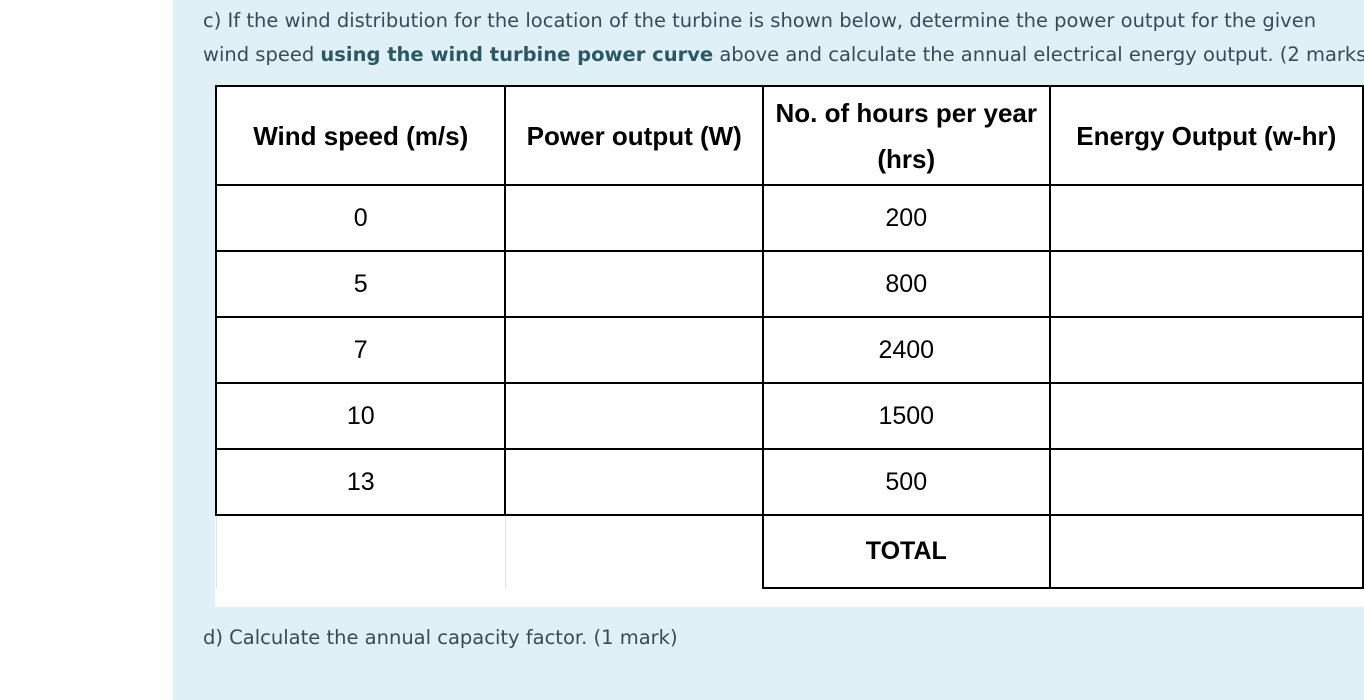  Describe the element at coordinates (906, 218) in the screenshot. I see `hours-cell: 200` at that location.